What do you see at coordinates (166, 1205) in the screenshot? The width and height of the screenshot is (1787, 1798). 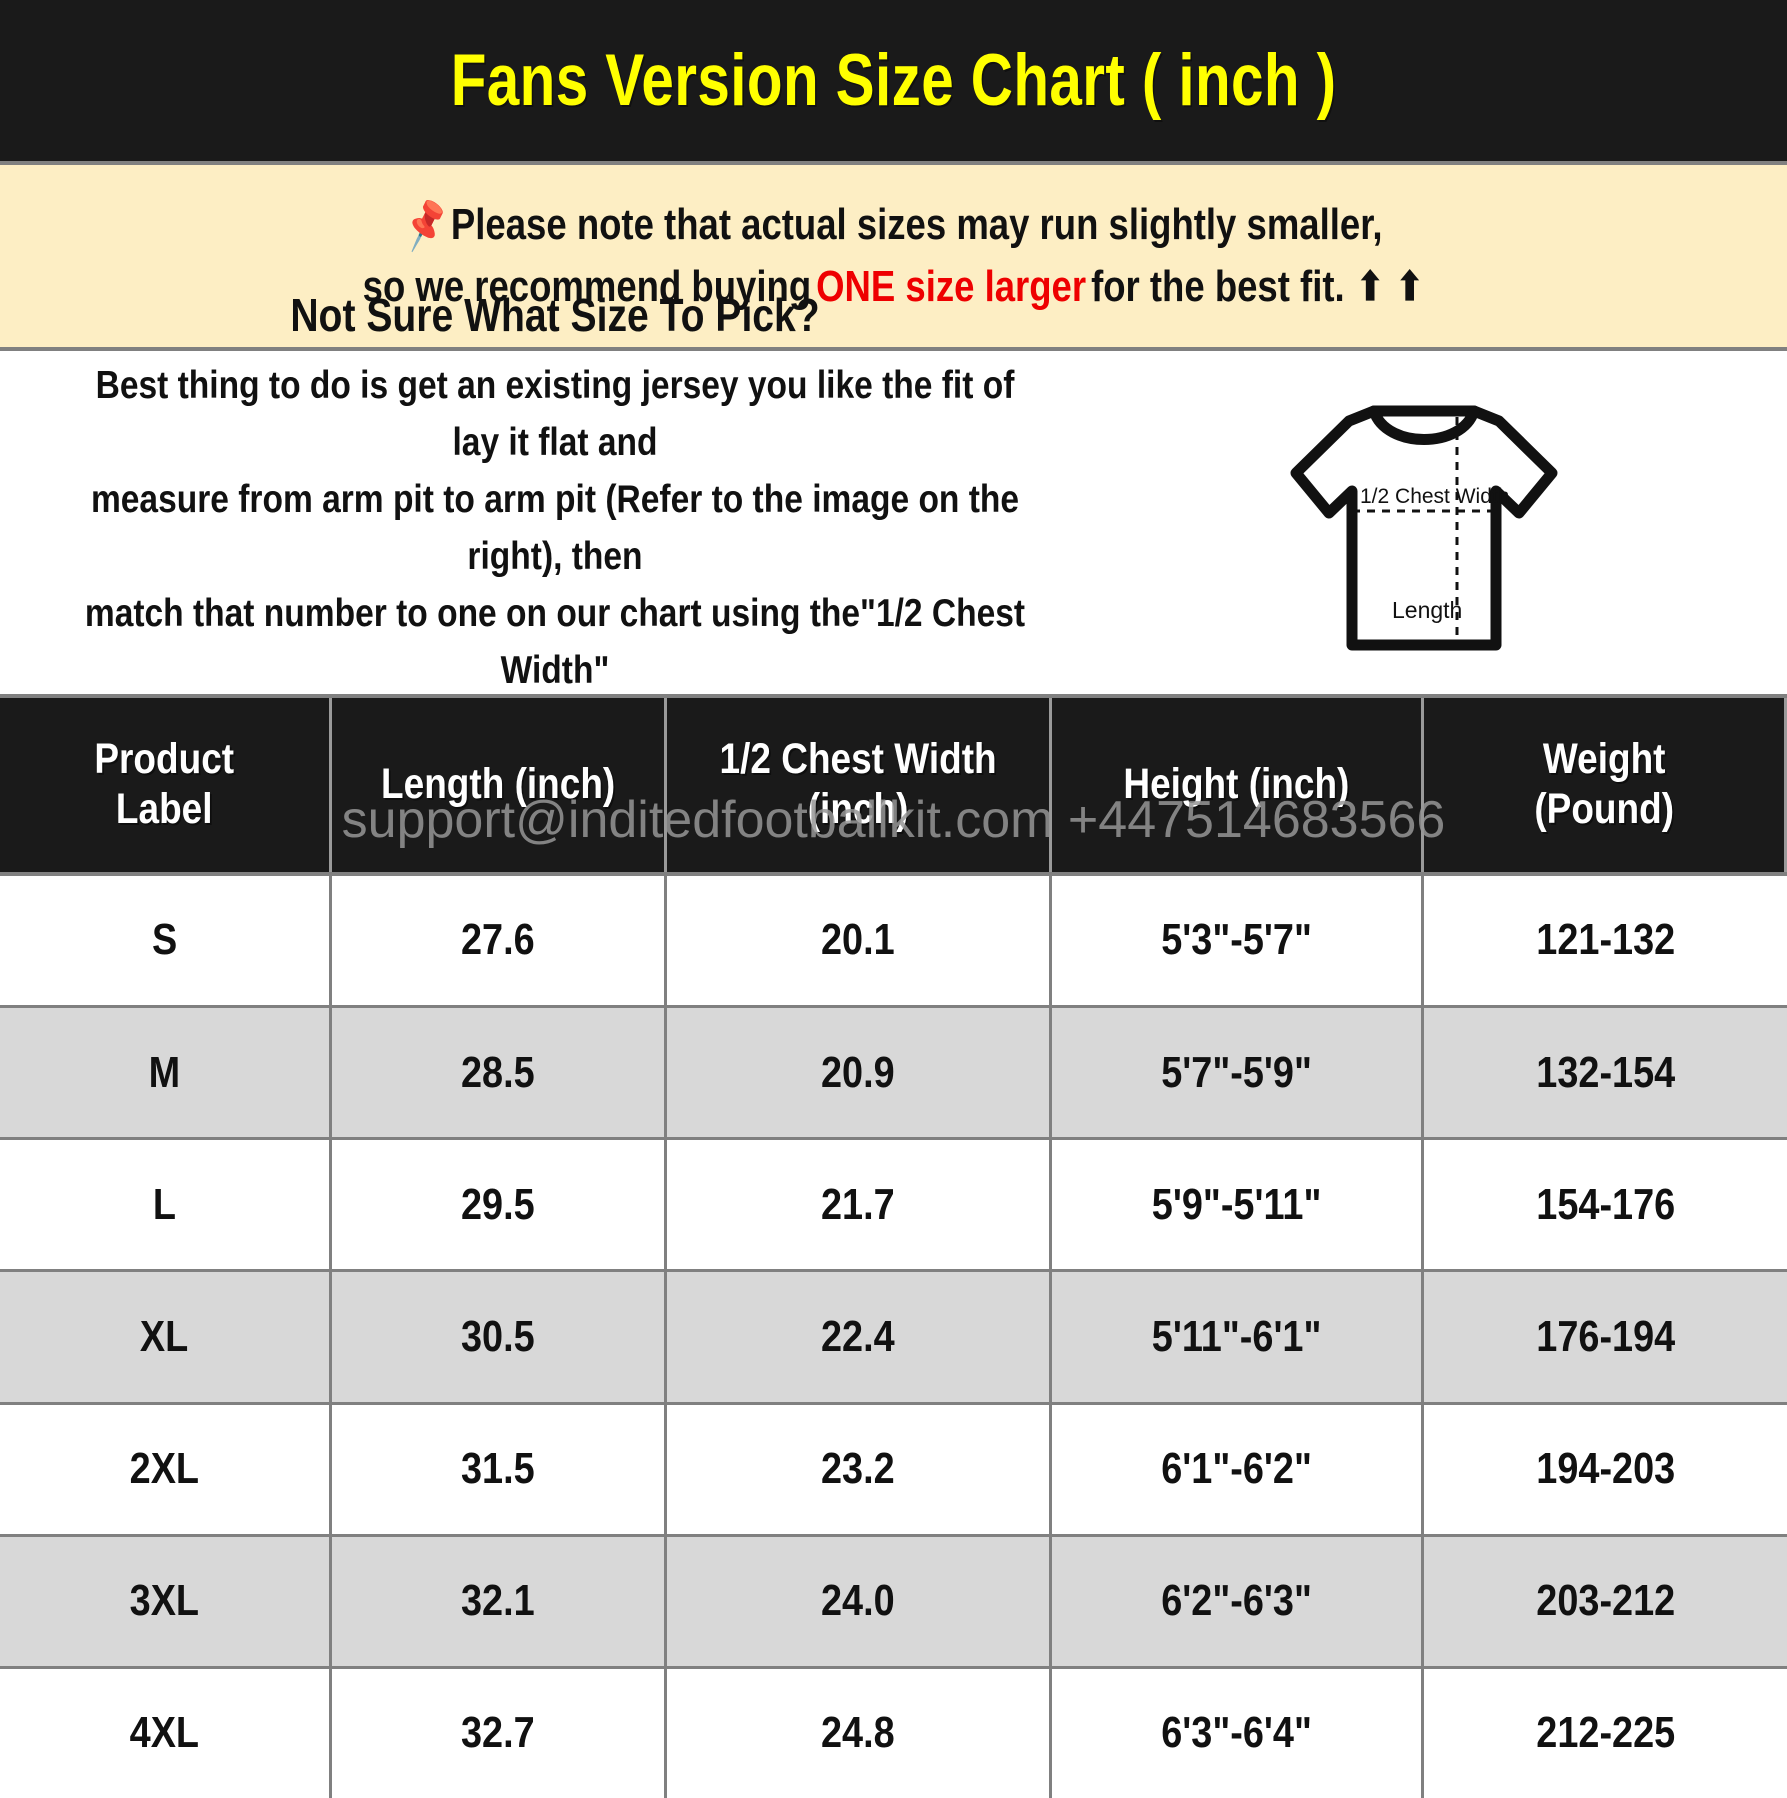 I see `cell-size: L` at bounding box center [166, 1205].